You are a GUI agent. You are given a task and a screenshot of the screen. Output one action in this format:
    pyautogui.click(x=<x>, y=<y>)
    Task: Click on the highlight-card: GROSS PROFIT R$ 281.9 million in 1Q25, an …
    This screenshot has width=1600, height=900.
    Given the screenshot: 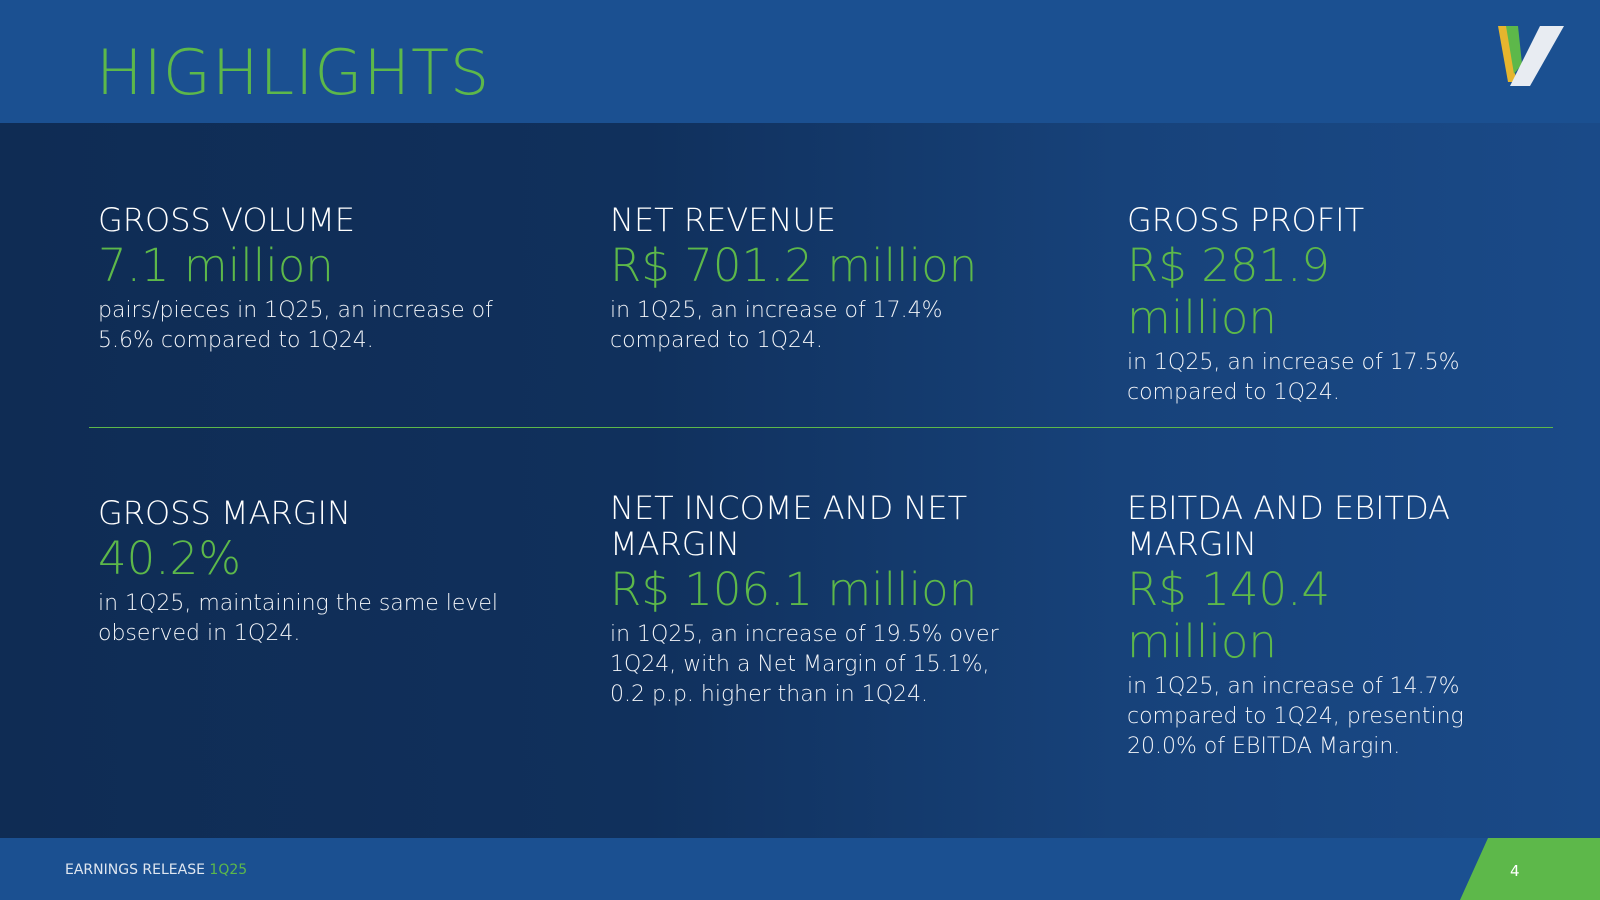 What is the action you would take?
    pyautogui.click(x=1302, y=305)
    